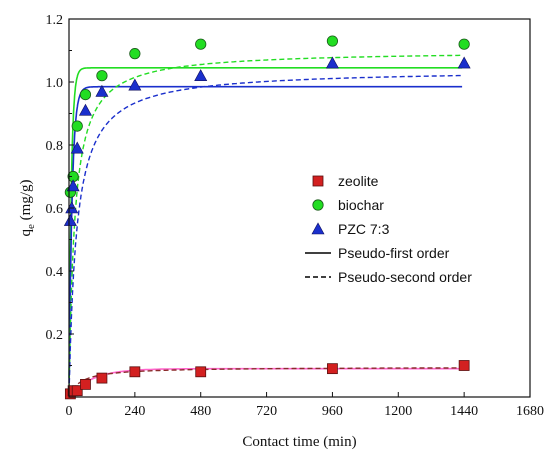  I want to click on legend-square-marker, so click(318, 181).